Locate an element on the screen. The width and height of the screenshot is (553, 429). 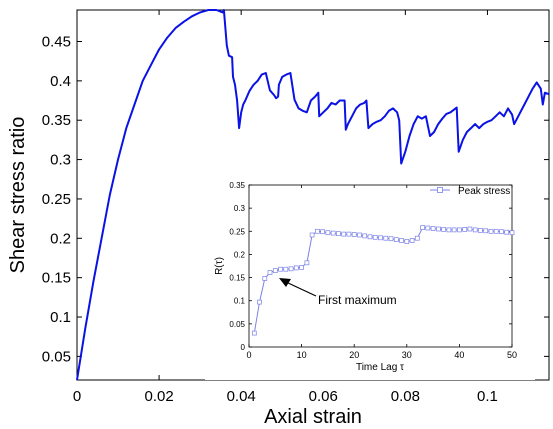
main-y-tick-label: 0.45 is located at coordinates (56, 41).